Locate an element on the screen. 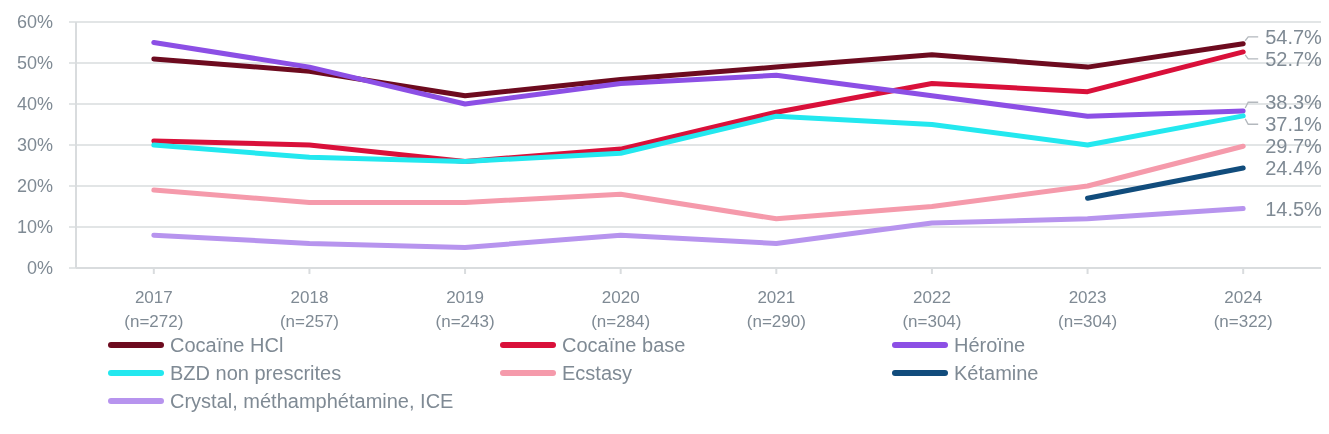  data-label: 38.3% is located at coordinates (1294, 102).